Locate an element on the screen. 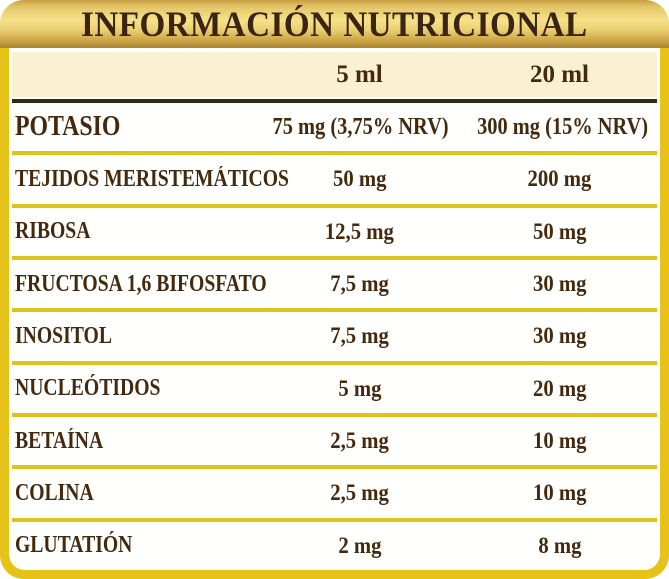 The width and height of the screenshot is (669, 579). value-5ml: 5 mg is located at coordinates (359, 388).